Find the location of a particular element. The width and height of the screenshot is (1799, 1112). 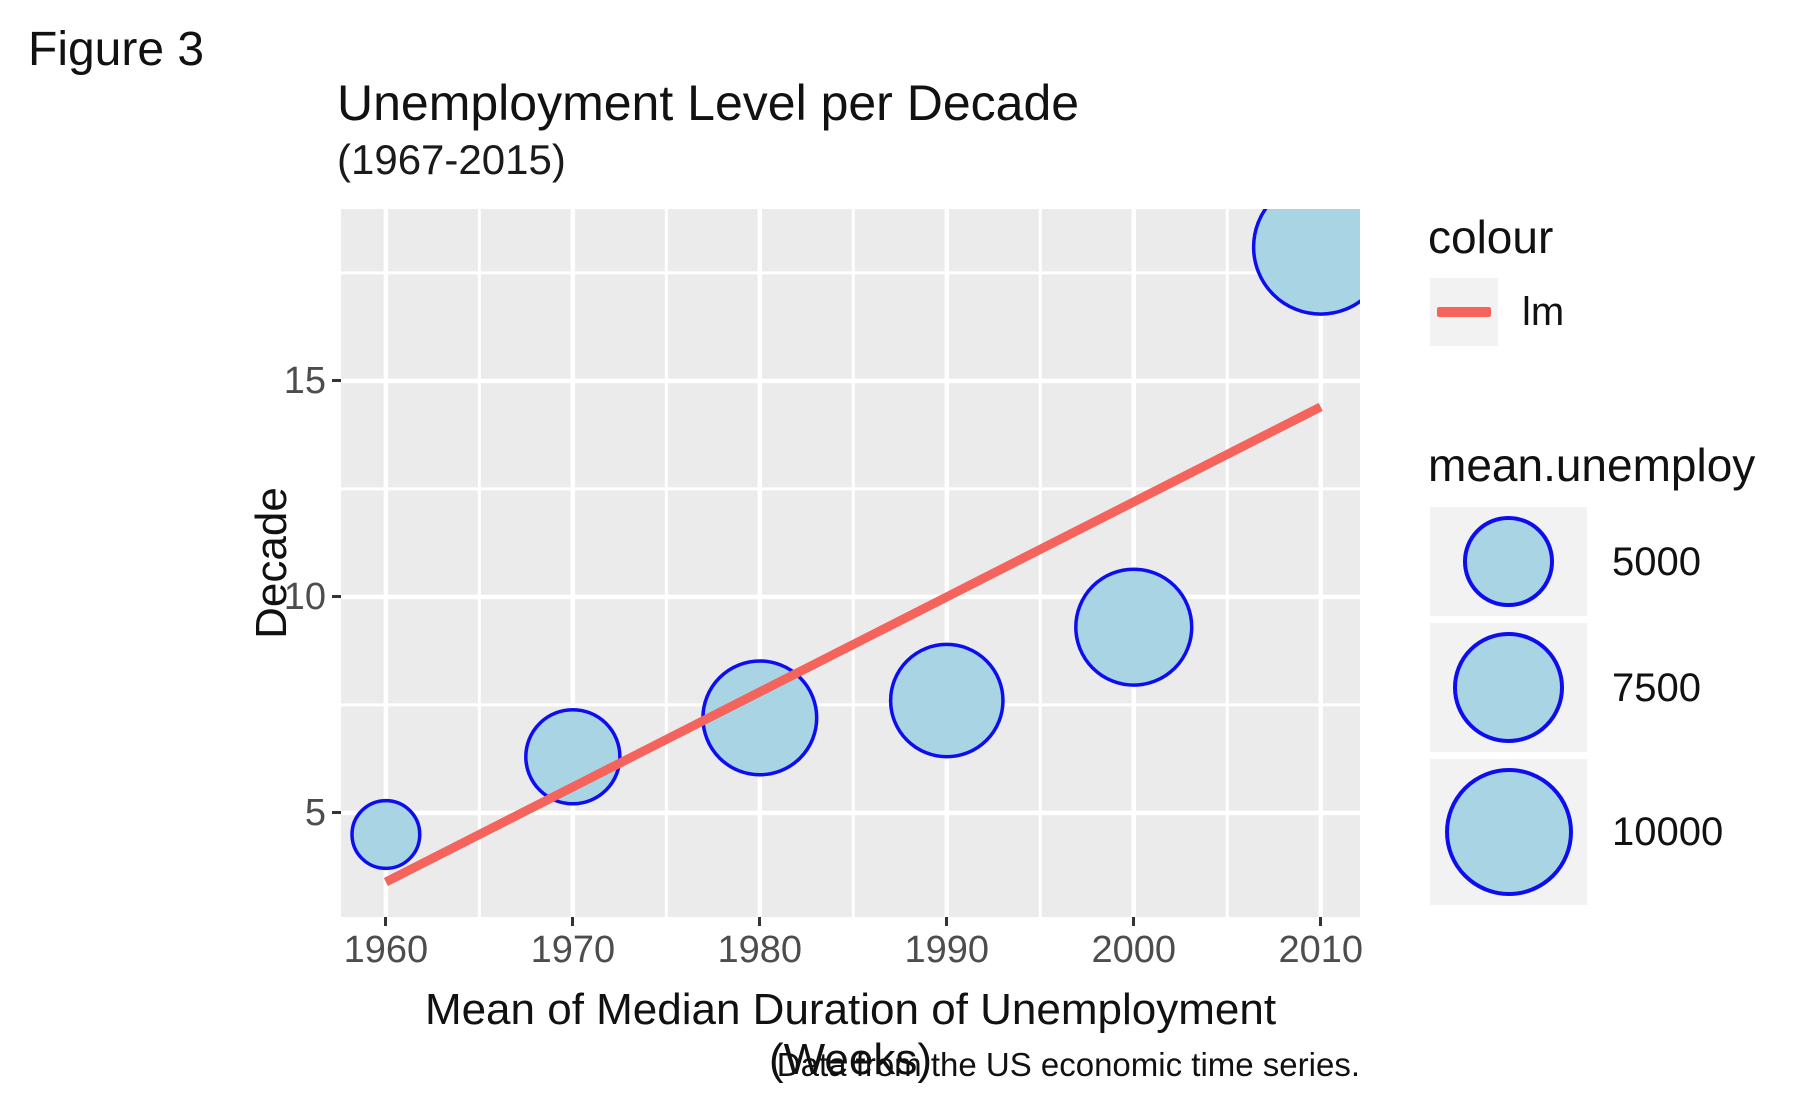

chart-title: Unemployment Level per Decade is located at coordinates (708, 103).